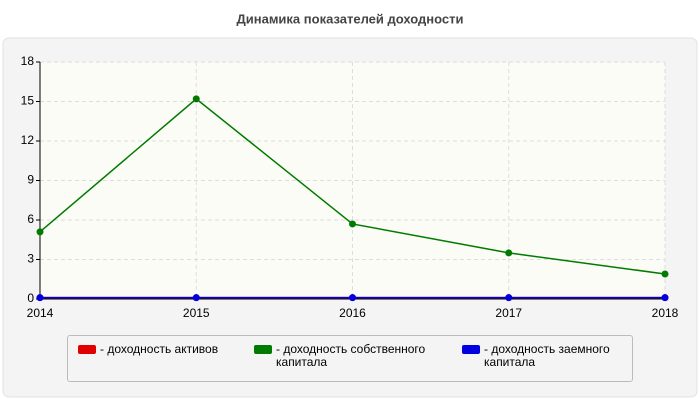 This screenshot has width=700, height=400. What do you see at coordinates (30, 259) in the screenshot?
I see `y-tick-label: 3` at bounding box center [30, 259].